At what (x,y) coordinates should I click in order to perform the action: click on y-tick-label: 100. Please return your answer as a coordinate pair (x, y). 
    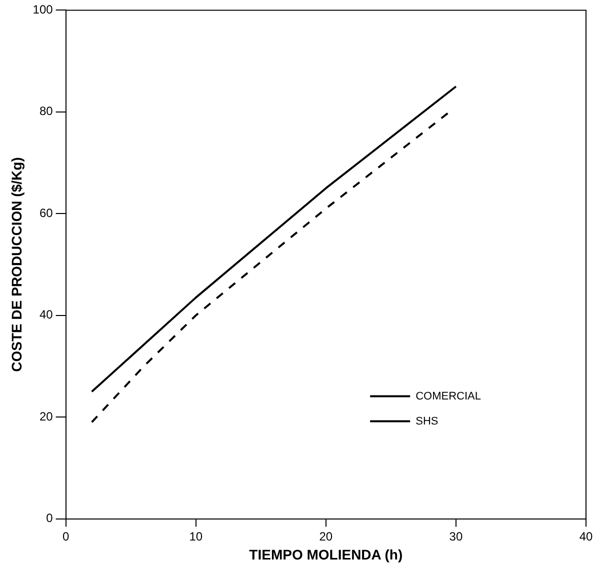
    Looking at the image, I should click on (43, 9).